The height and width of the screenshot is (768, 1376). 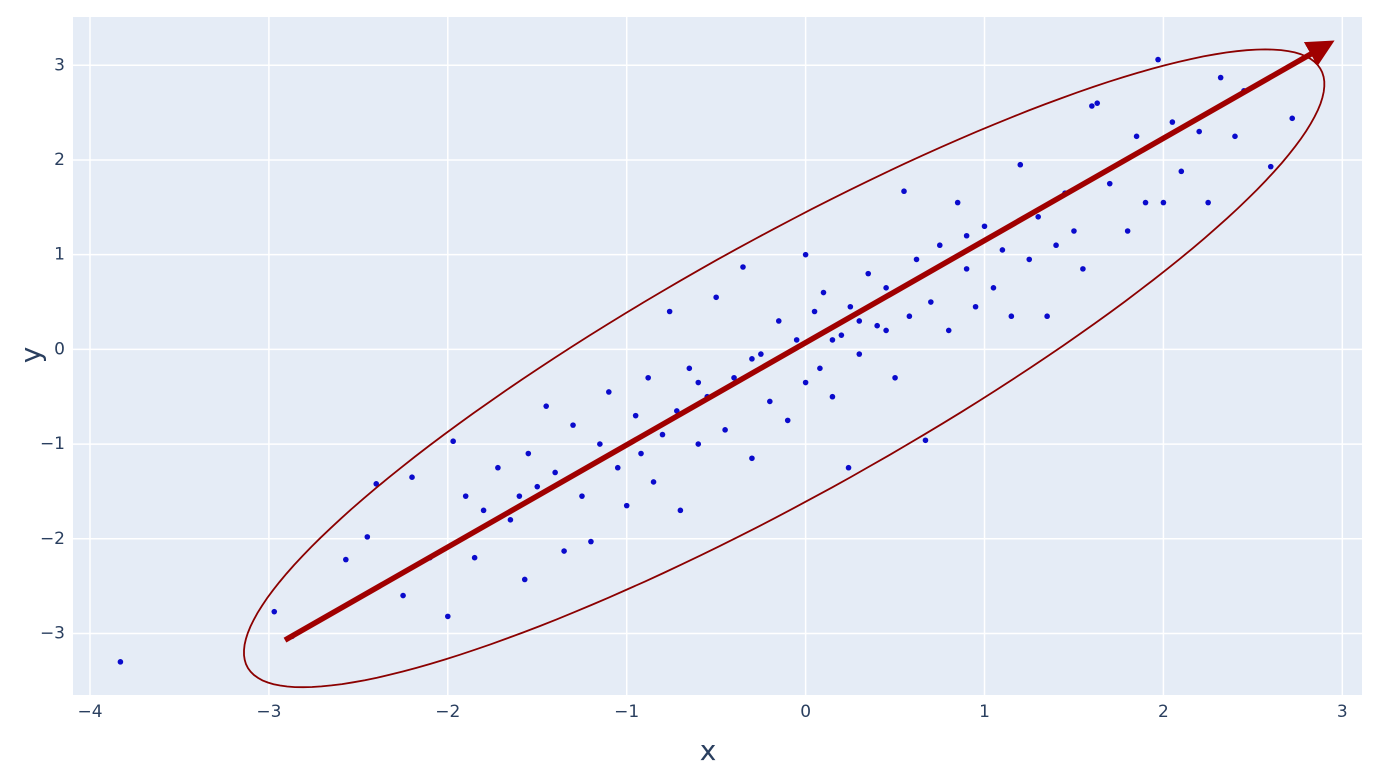 What do you see at coordinates (984, 712) in the screenshot?
I see `x-tick-label: 1` at bounding box center [984, 712].